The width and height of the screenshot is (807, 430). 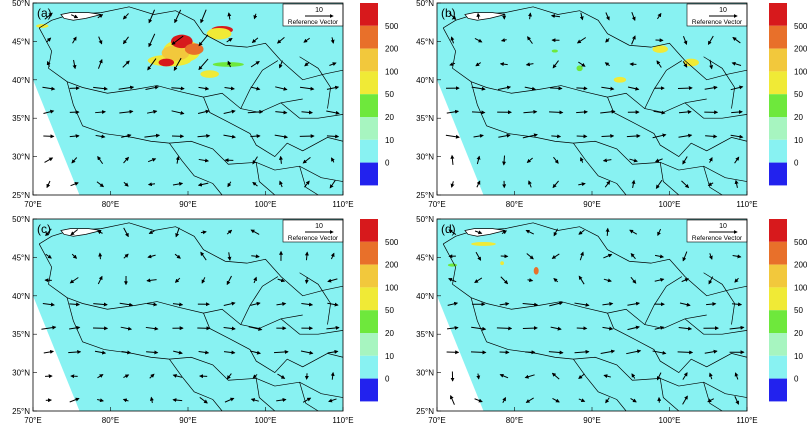 What do you see at coordinates (425, 118) in the screenshot?
I see `y-tick-label: 35°N` at bounding box center [425, 118].